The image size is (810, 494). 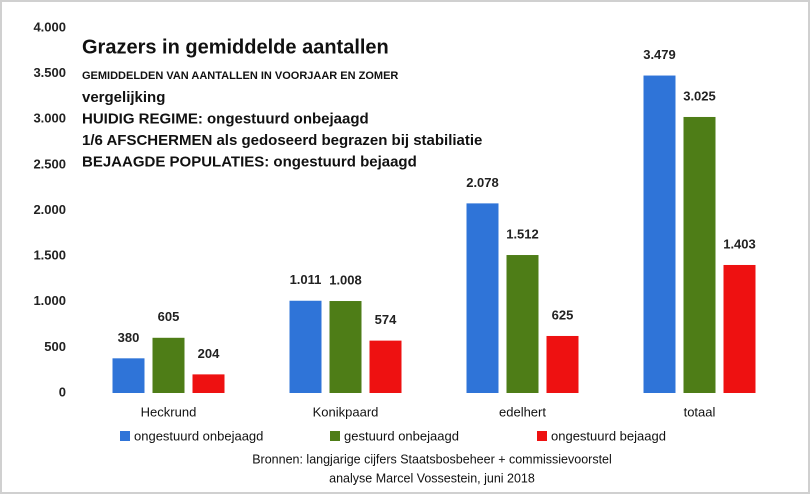 I want to click on legend-label: gestuurd onbejaagd, so click(x=401, y=435).